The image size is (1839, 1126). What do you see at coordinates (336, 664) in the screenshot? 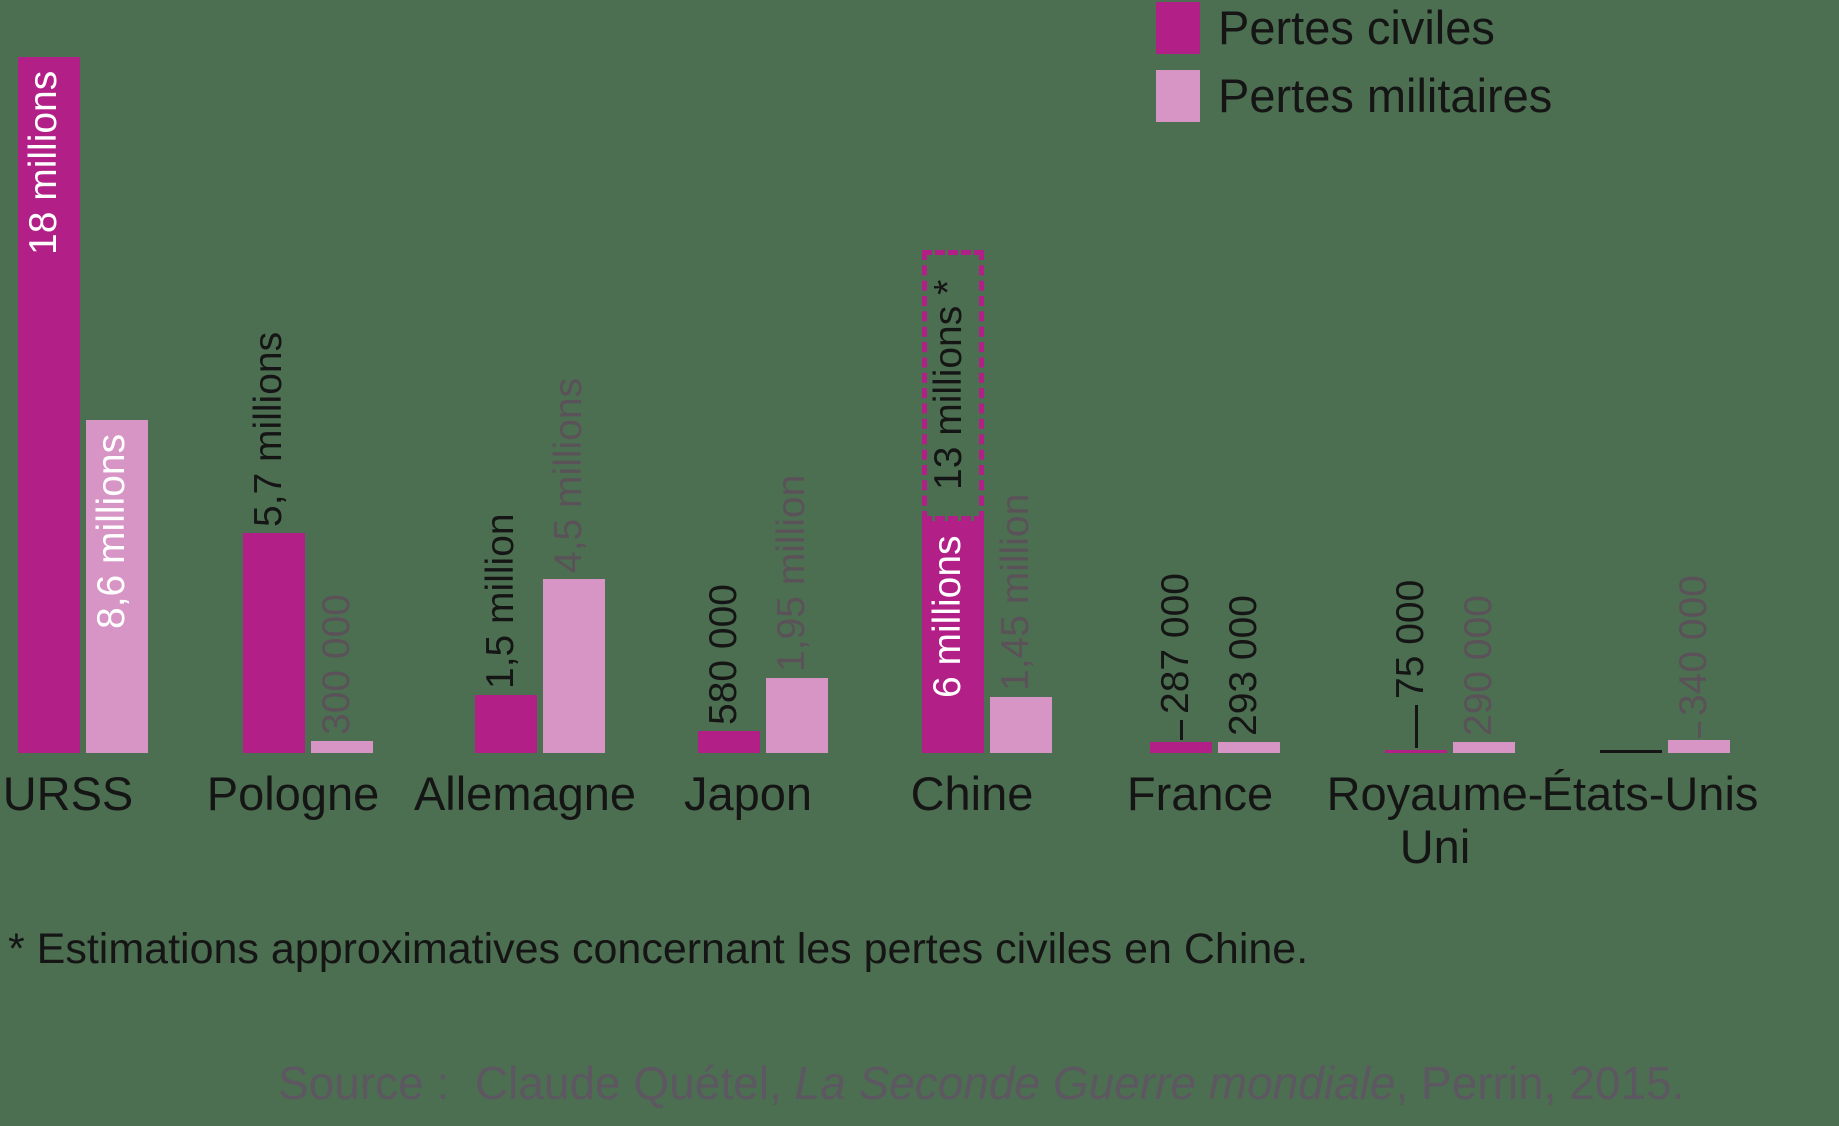
I see `value-label-military-pologne: 300 000` at bounding box center [336, 664].